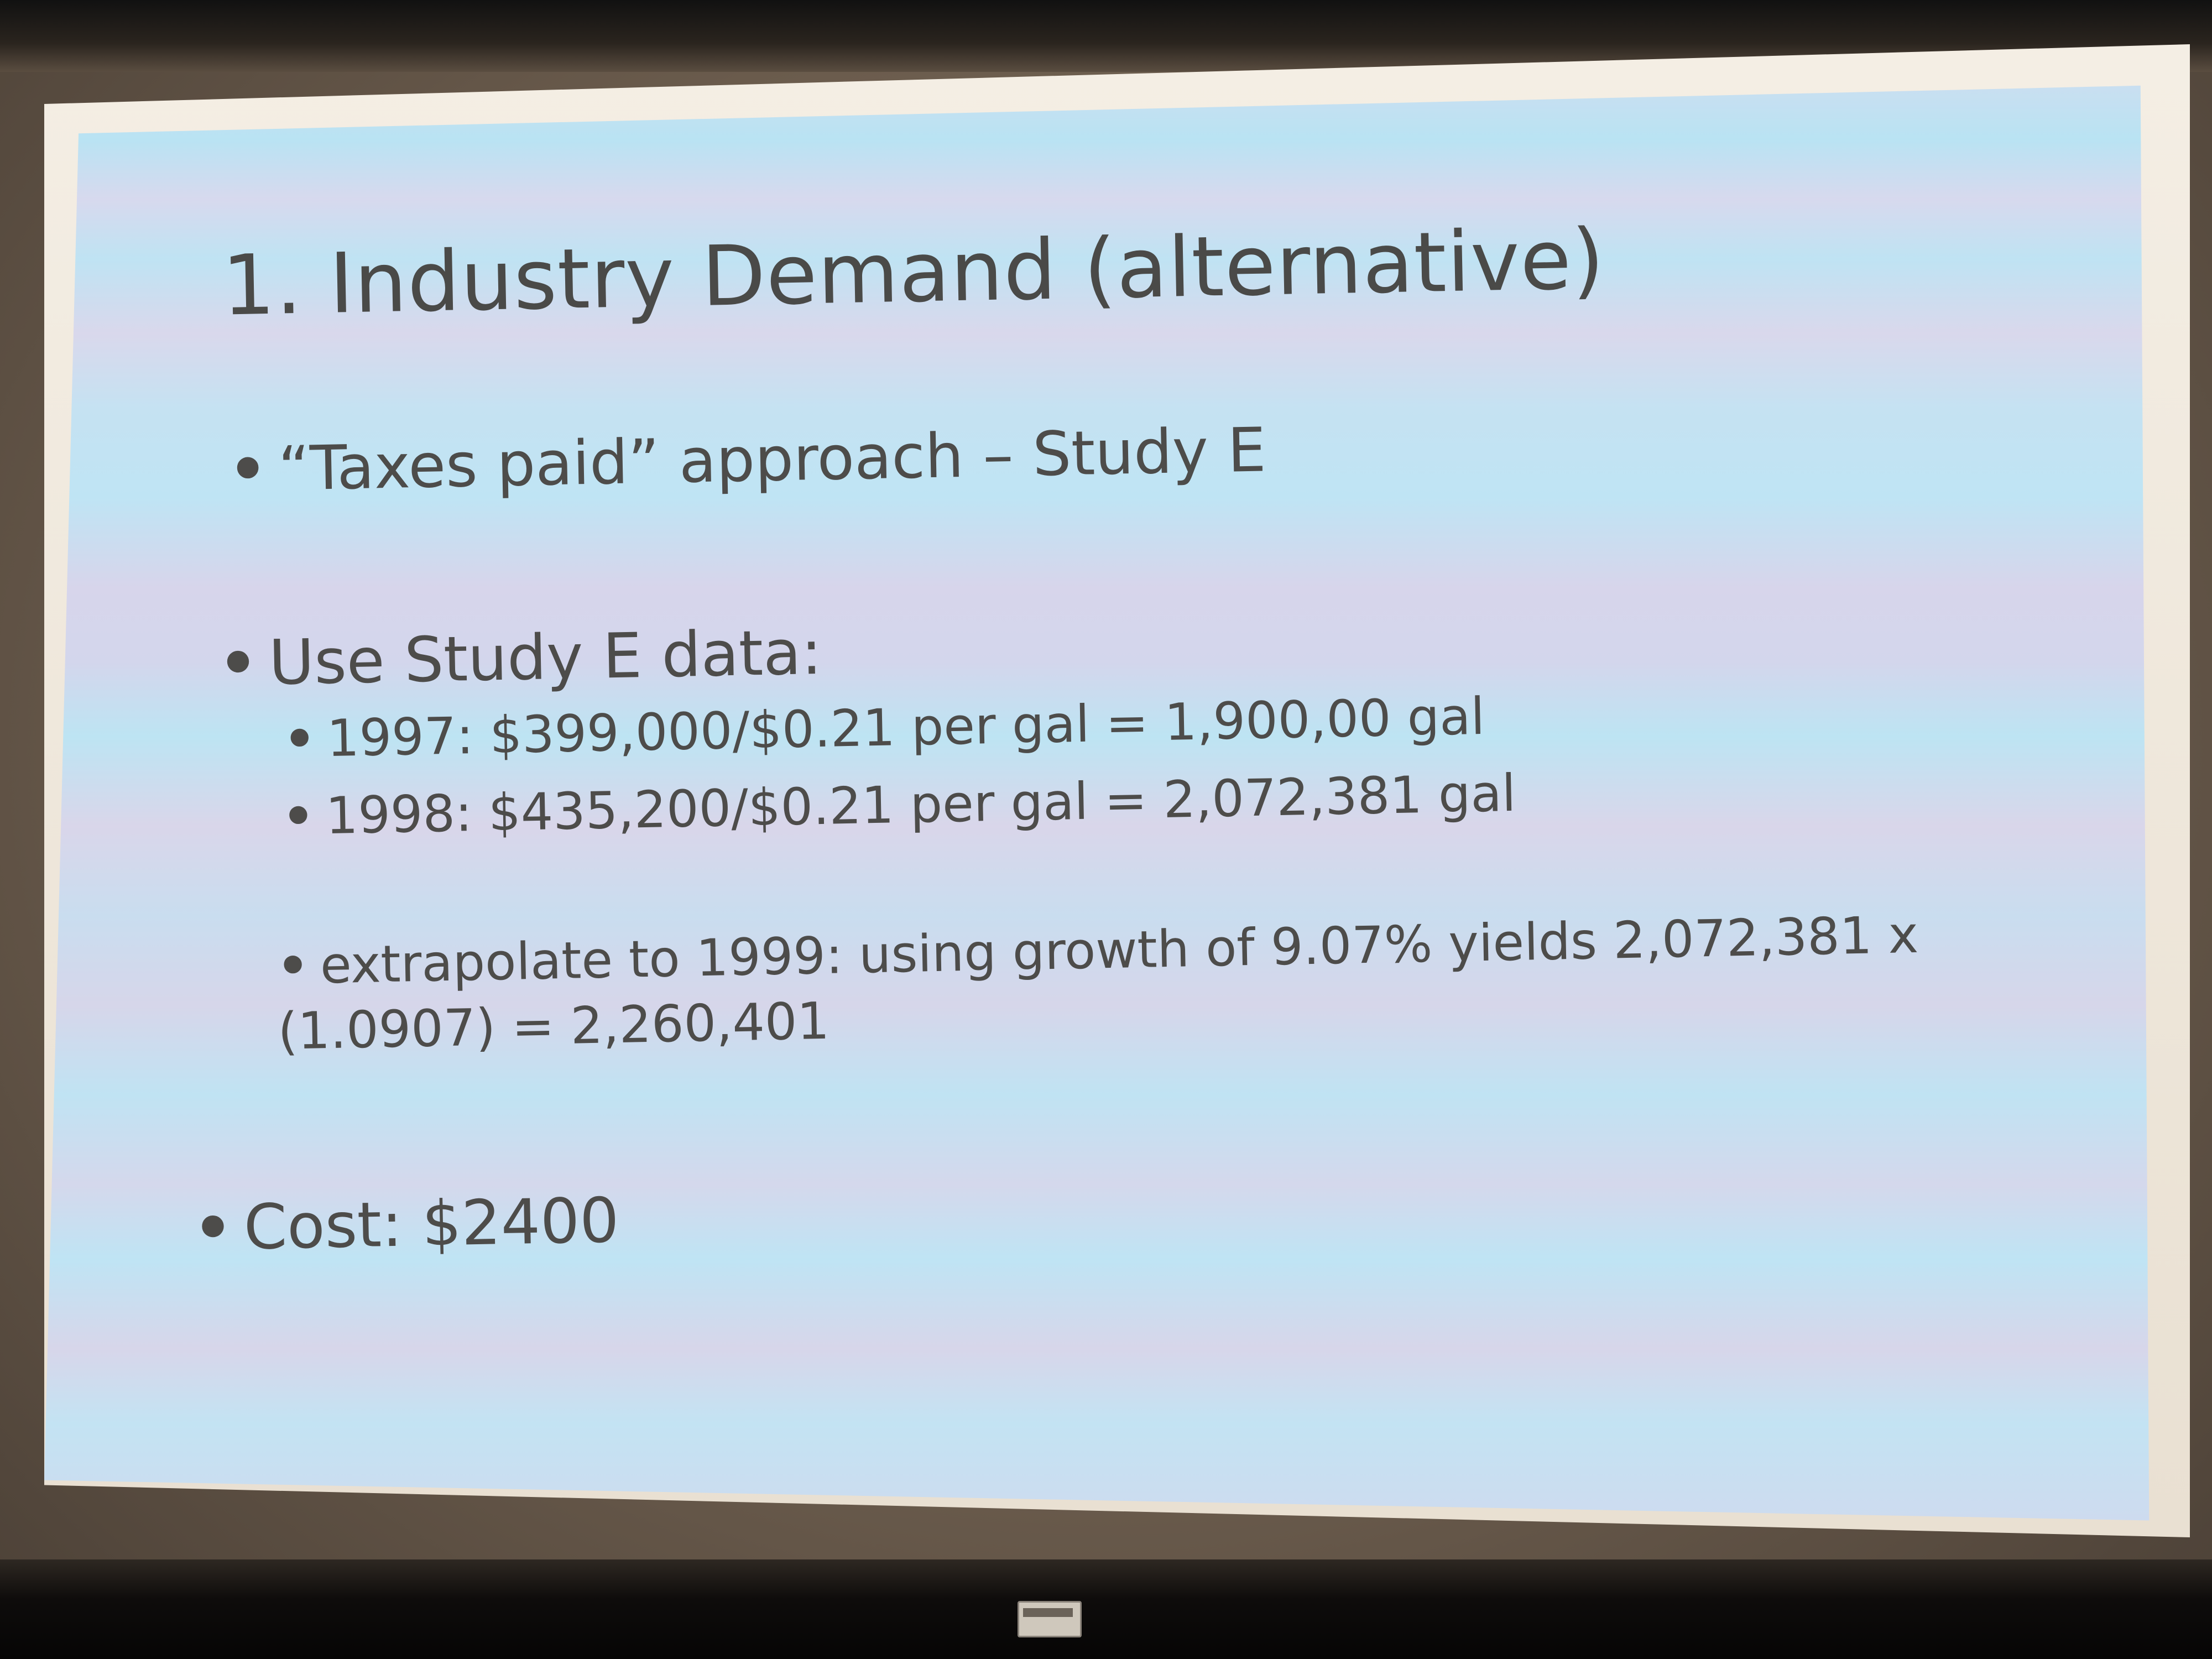  Describe the element at coordinates (432, 1224) in the screenshot. I see `bullet-text: Cost: $2400` at that location.